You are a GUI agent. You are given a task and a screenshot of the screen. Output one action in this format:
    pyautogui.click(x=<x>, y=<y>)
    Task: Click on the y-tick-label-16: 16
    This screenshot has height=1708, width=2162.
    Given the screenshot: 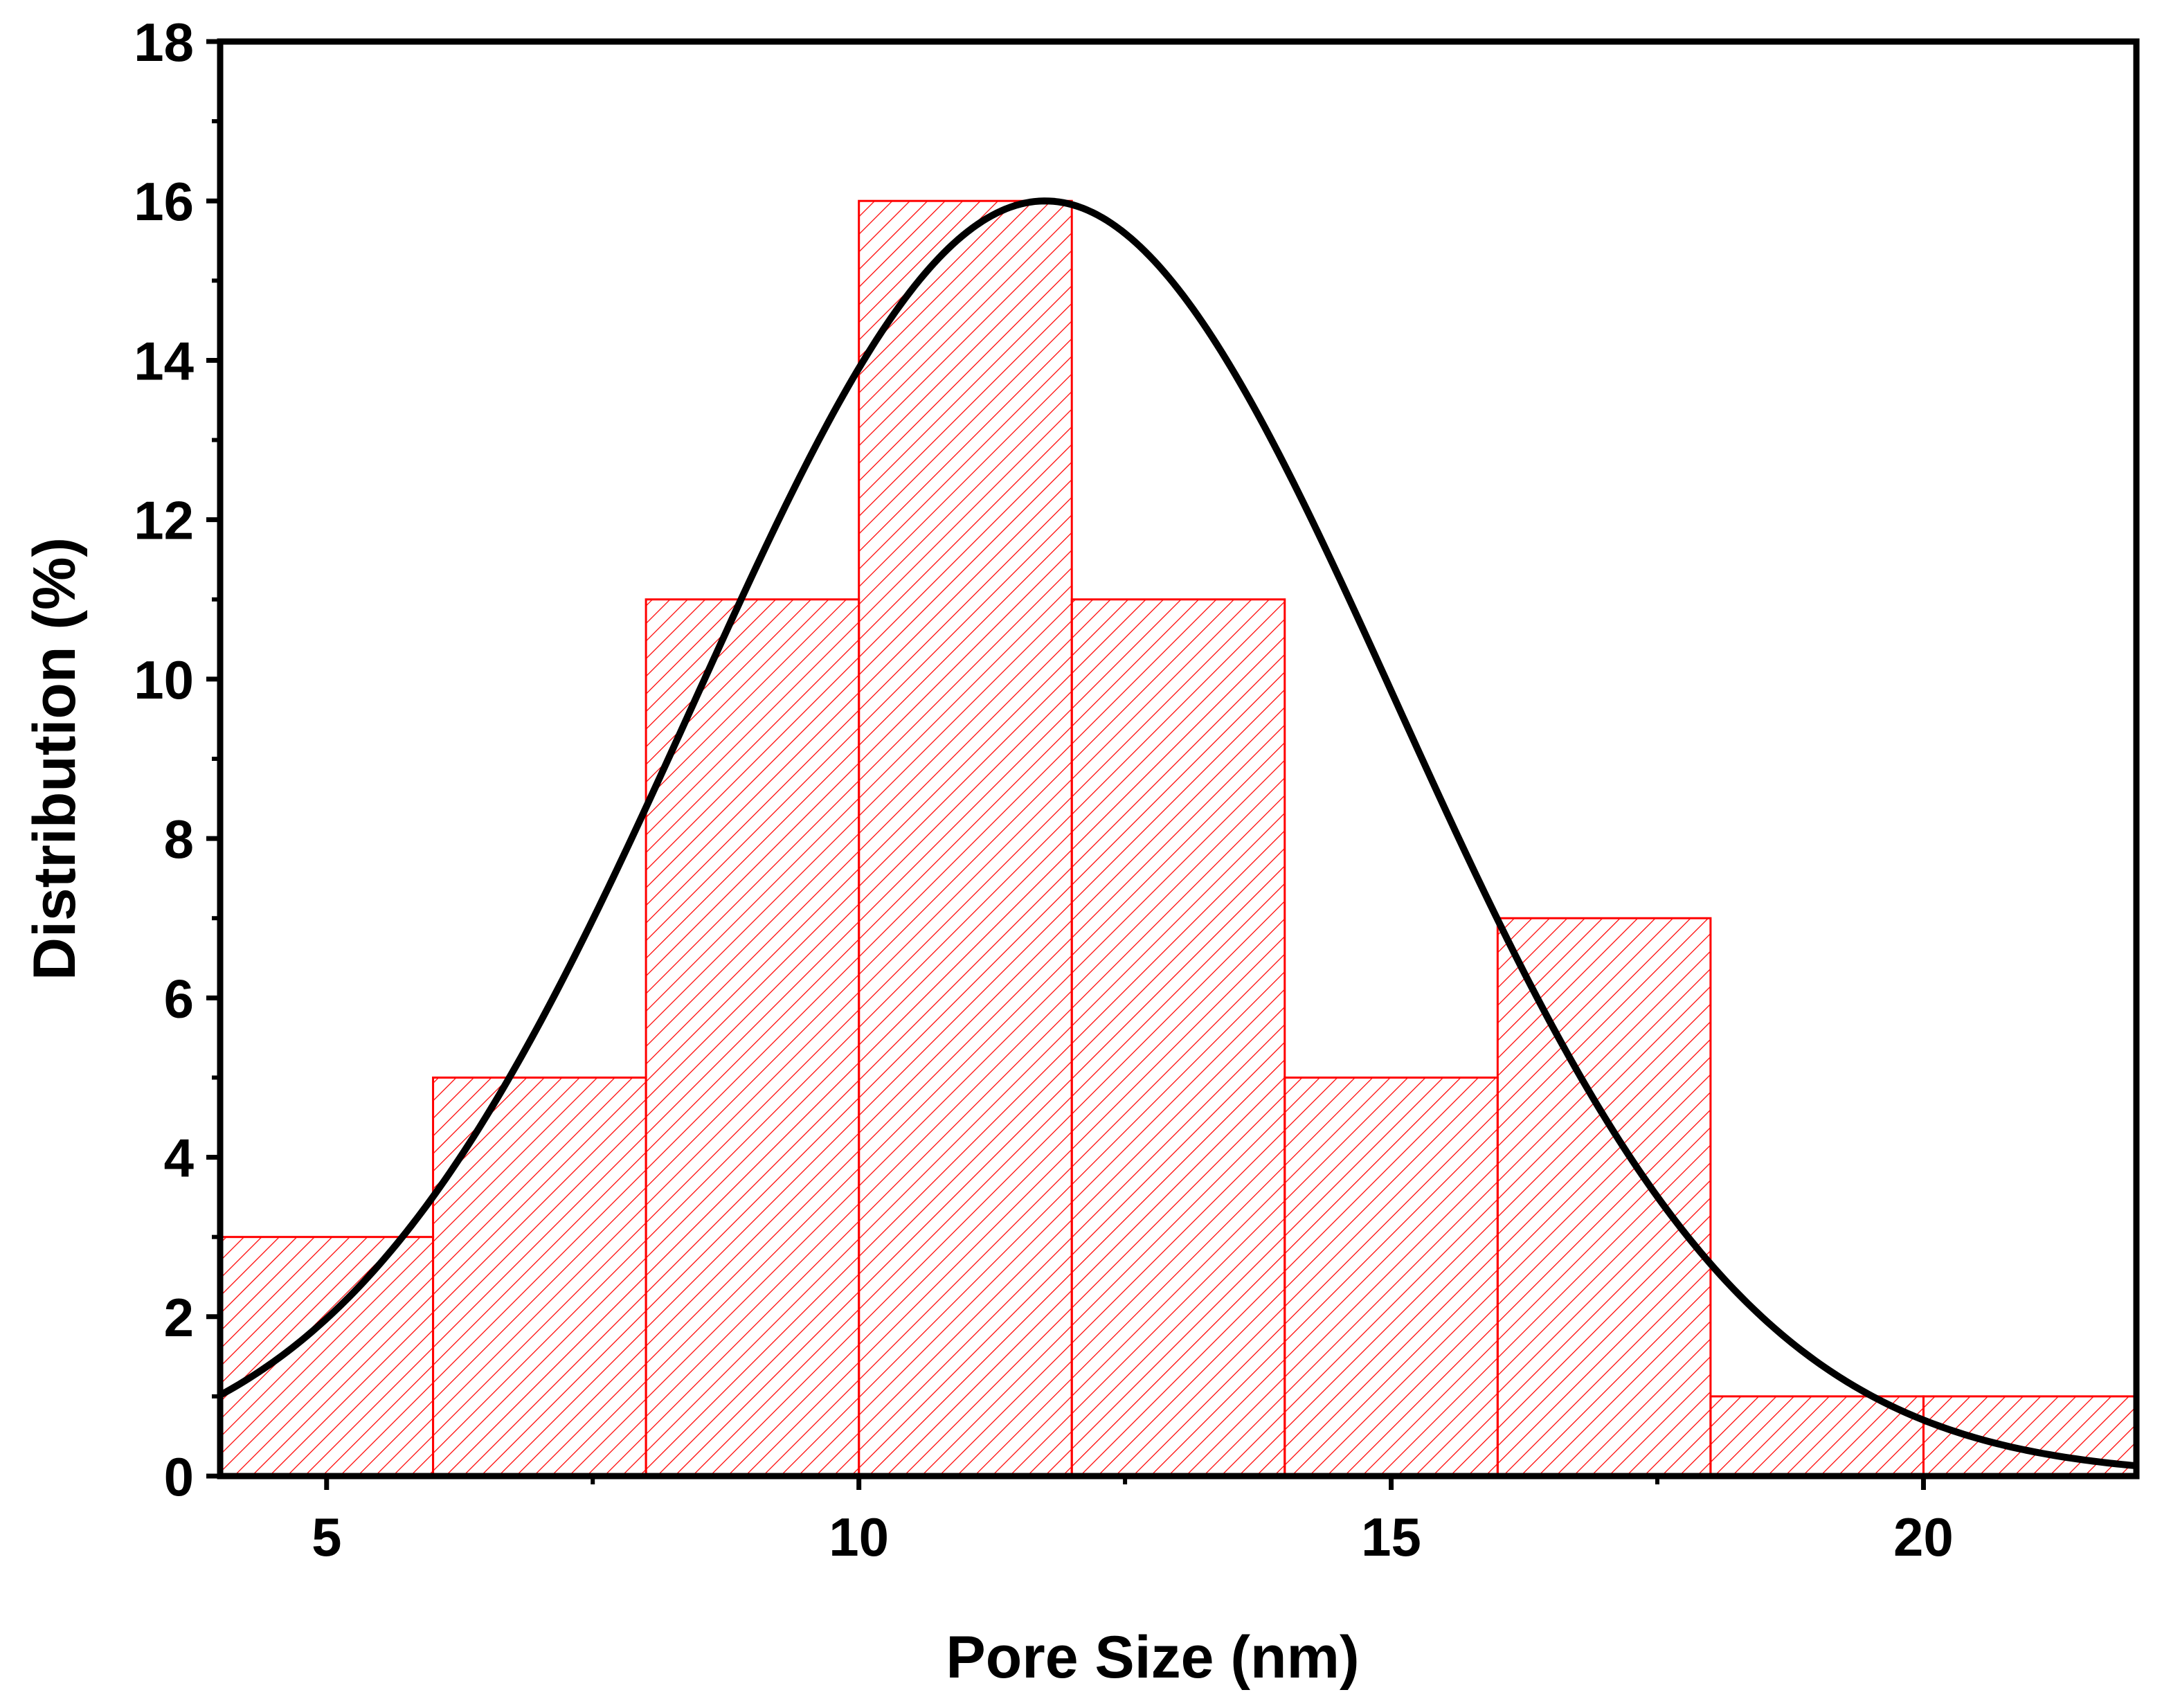 What is the action you would take?
    pyautogui.click(x=164, y=201)
    